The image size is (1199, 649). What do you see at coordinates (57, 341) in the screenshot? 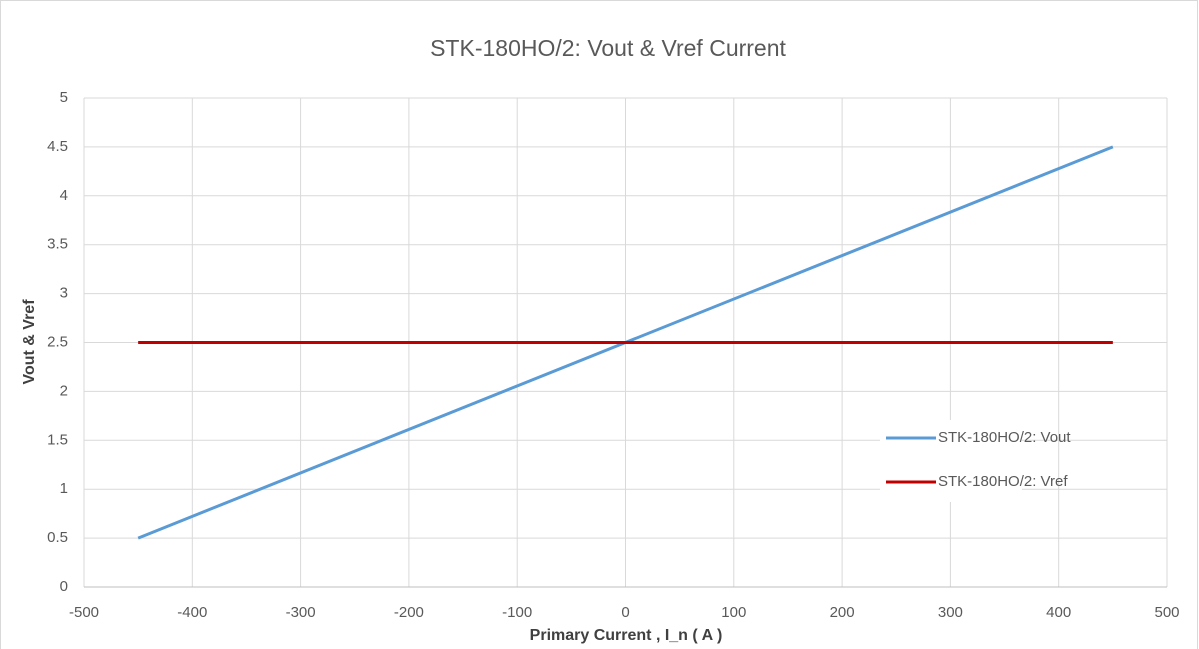
I see `y-tick-label: 2.5` at bounding box center [57, 341].